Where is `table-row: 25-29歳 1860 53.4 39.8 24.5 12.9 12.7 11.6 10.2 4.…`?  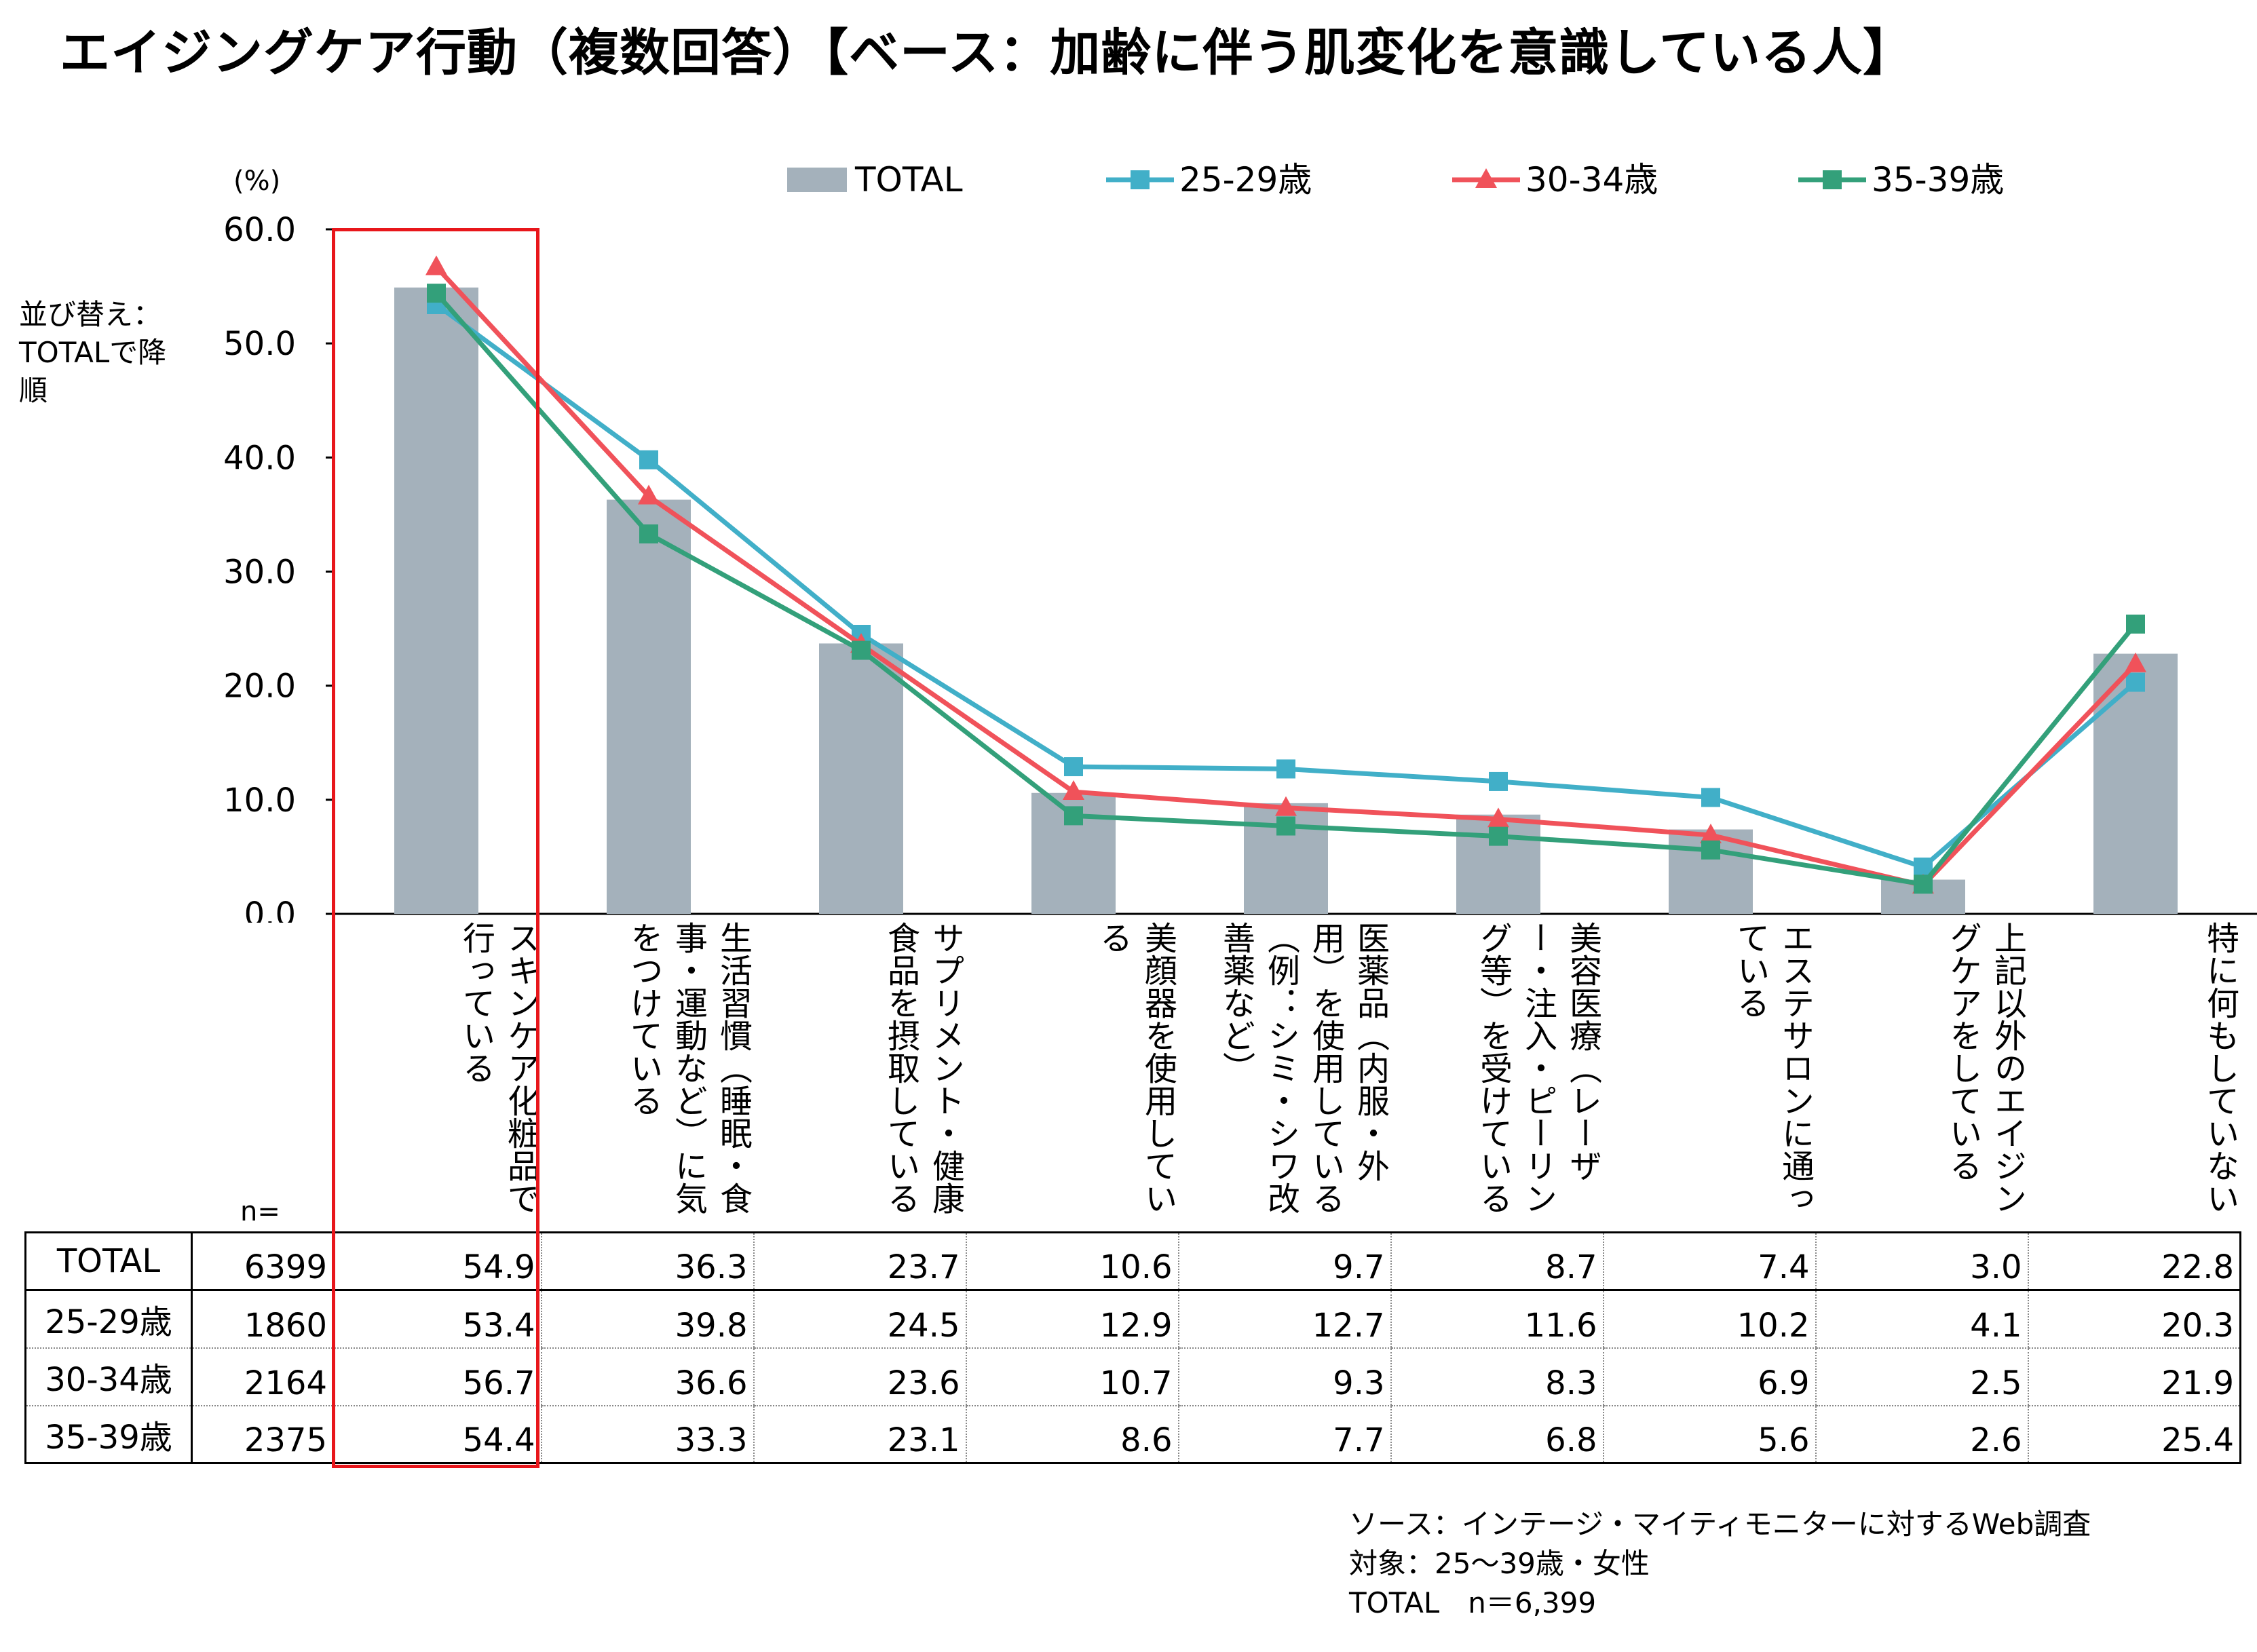 table-row: 25-29歳 1860 53.4 39.8 24.5 12.9 12.7 11.6 10.2 4.… is located at coordinates (1132, 1319).